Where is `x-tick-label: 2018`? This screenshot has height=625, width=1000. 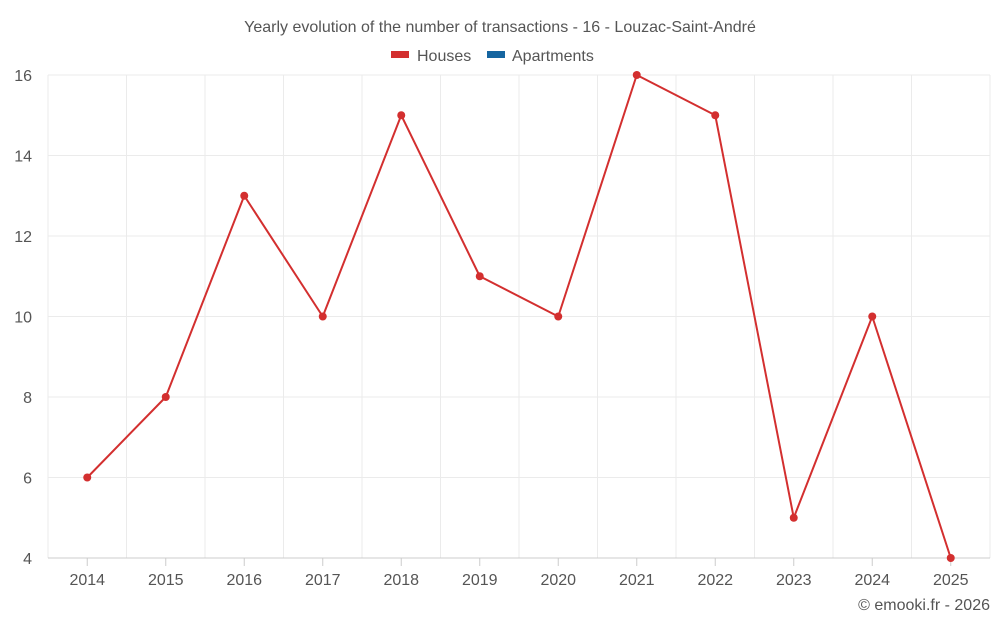
x-tick-label: 2018 is located at coordinates (401, 580).